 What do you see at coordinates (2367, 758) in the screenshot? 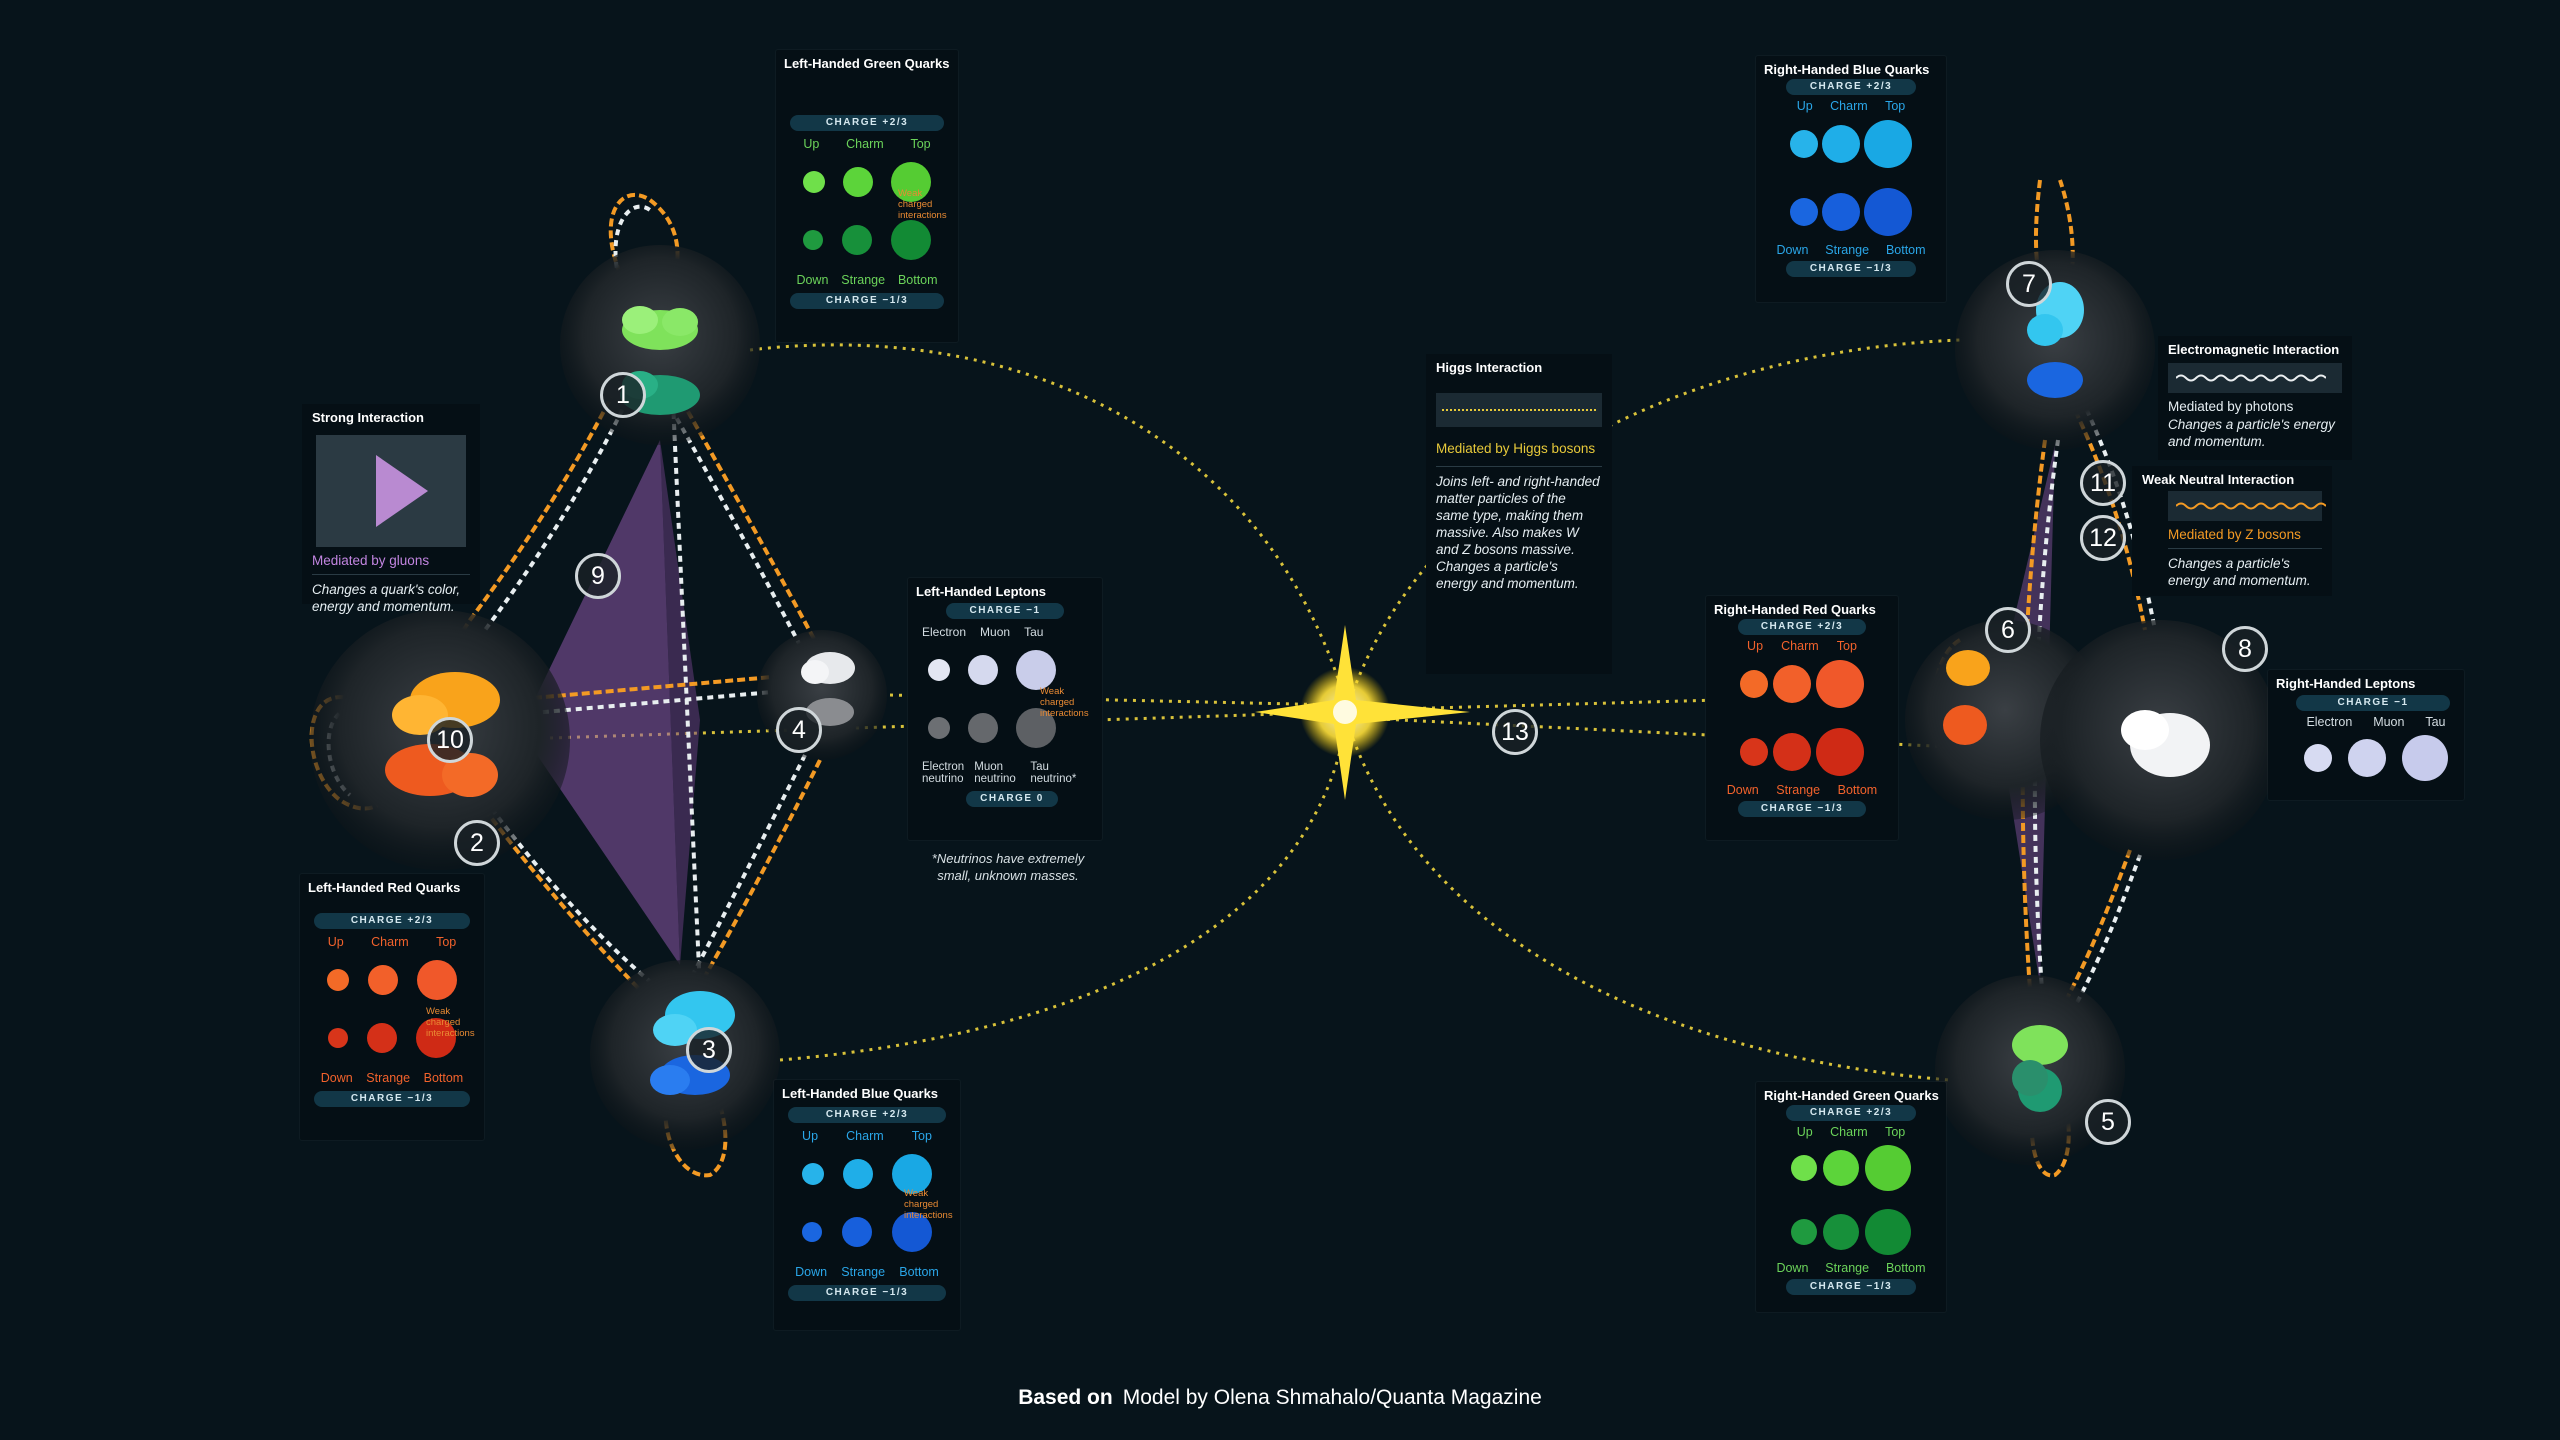
I see `particle-muon` at bounding box center [2367, 758].